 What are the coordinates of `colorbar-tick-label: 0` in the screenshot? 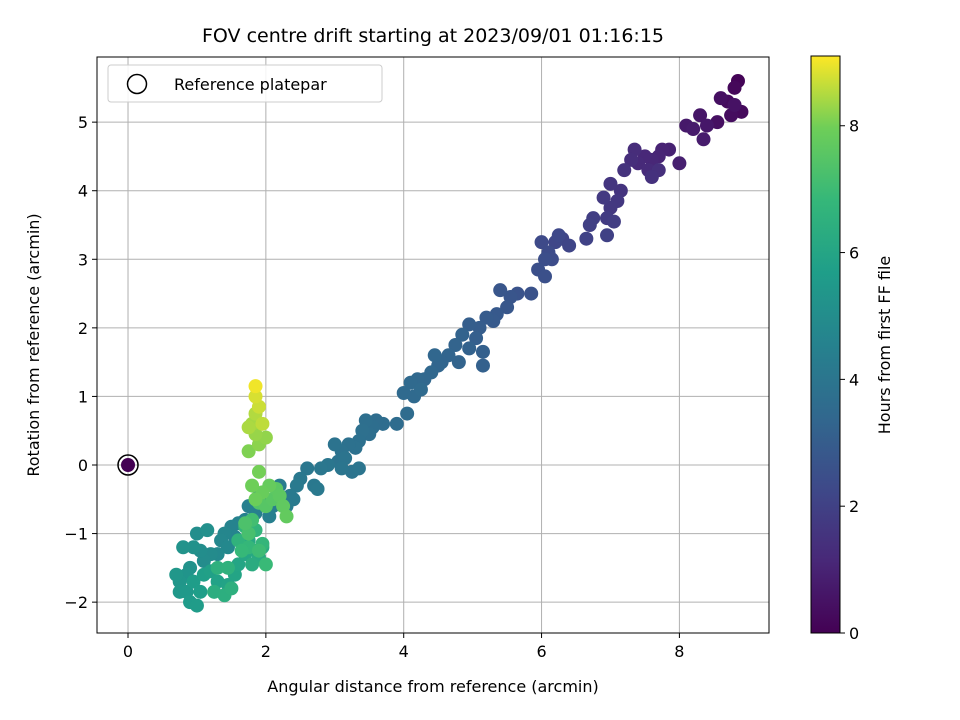 It's located at (854, 633).